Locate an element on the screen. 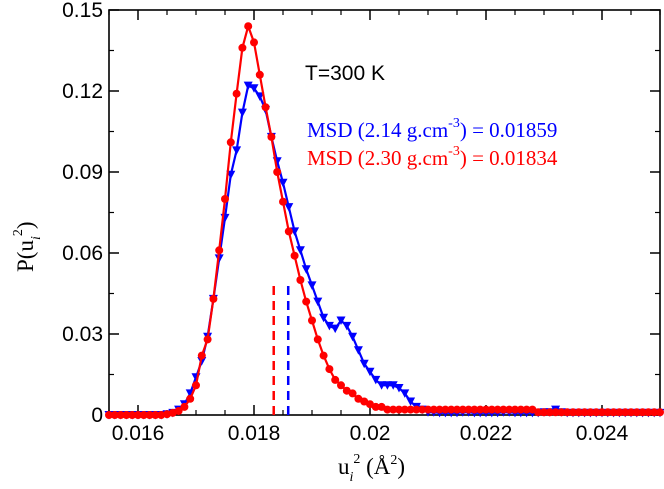  legend-1-sup: -3 is located at coordinates (454, 123).